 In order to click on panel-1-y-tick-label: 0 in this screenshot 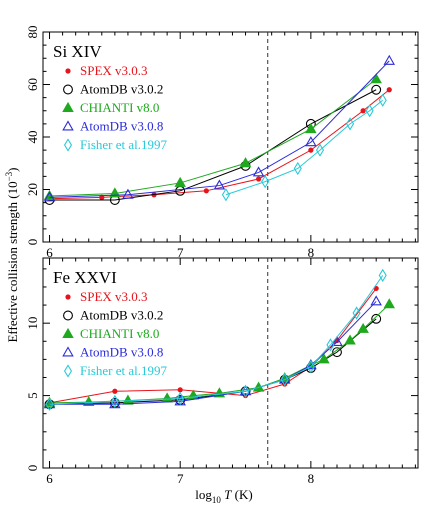, I will do `click(32, 242)`.